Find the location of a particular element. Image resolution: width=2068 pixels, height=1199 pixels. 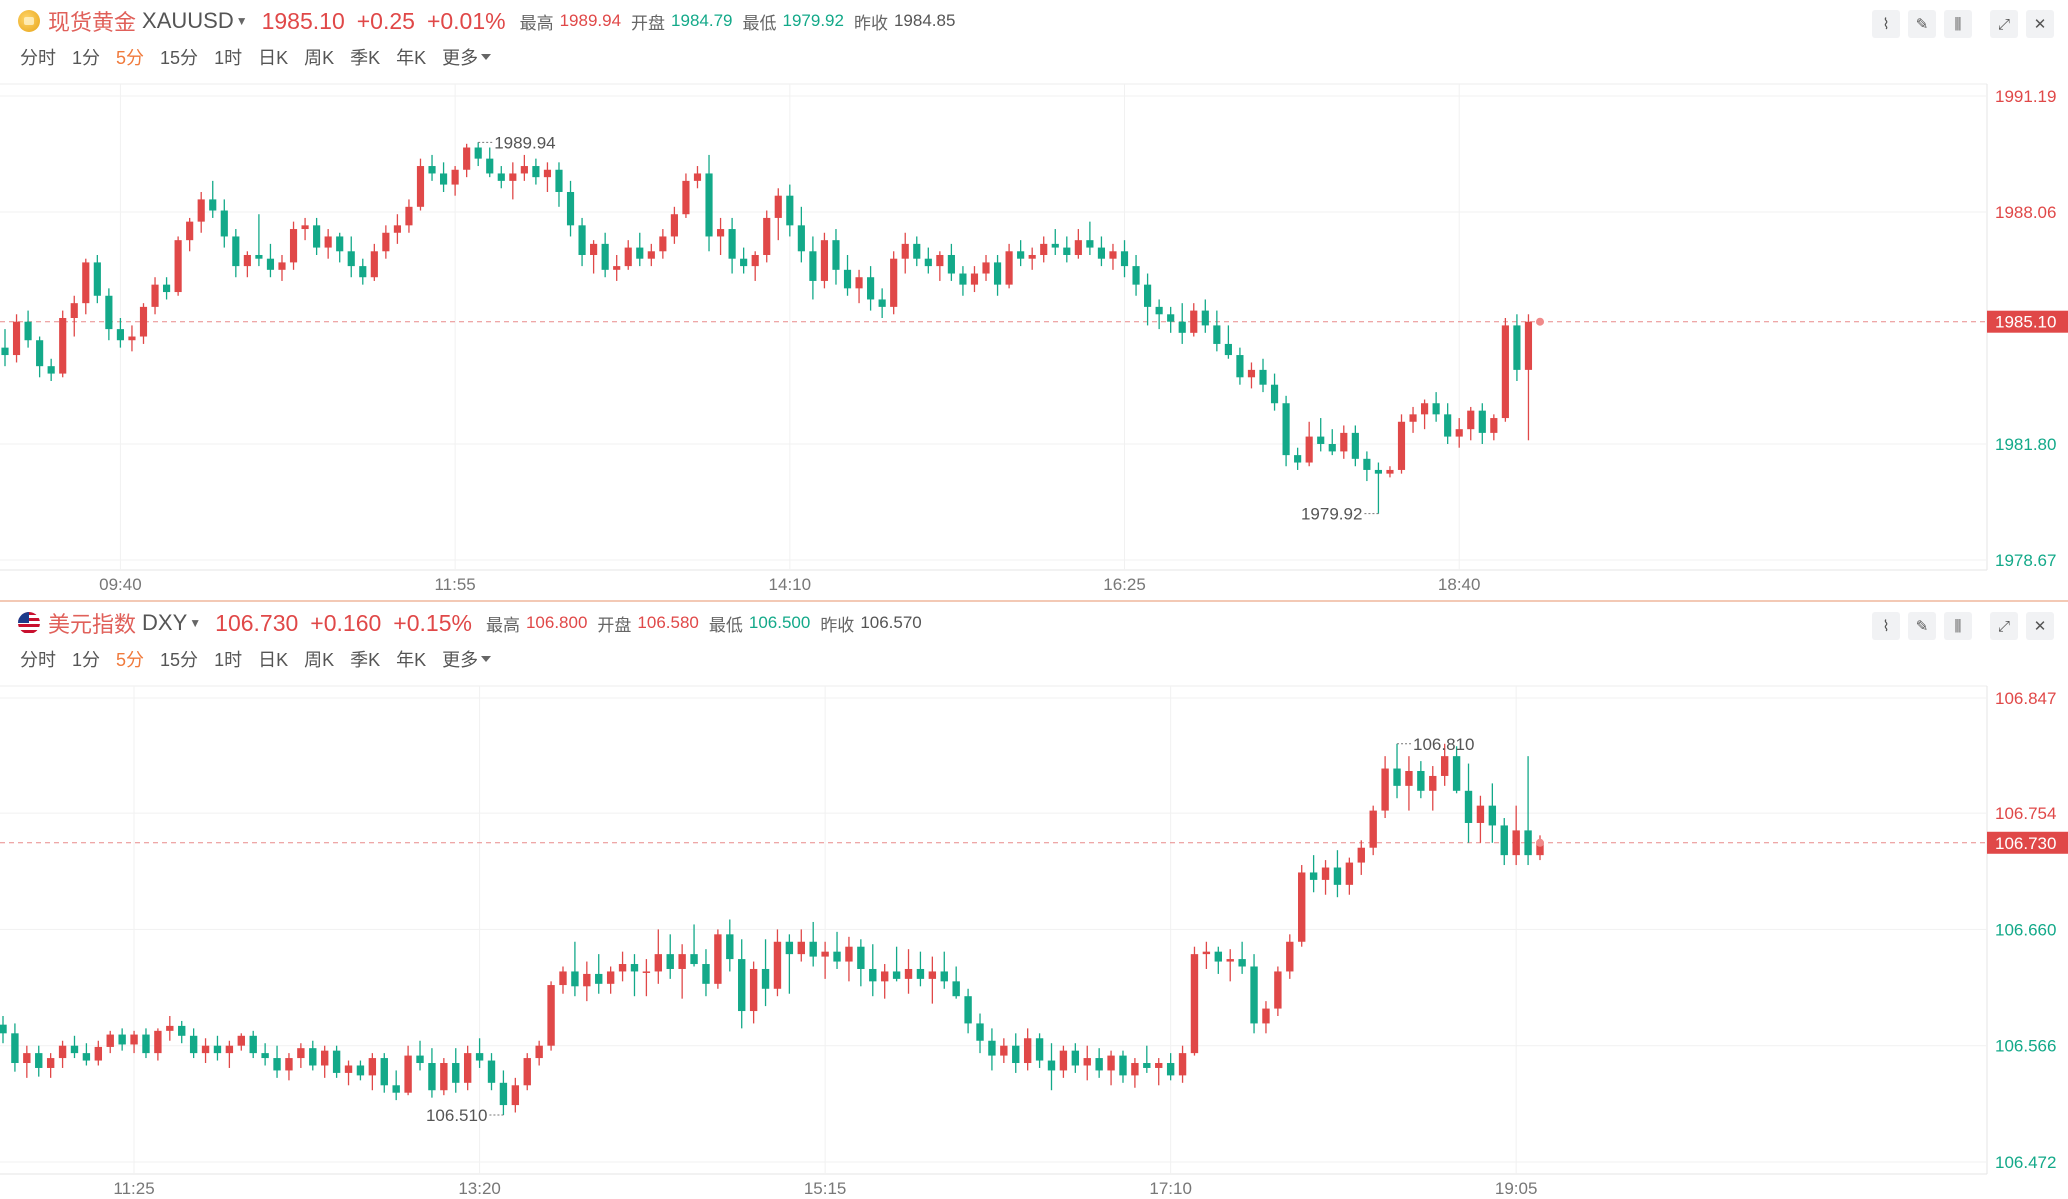

panel-divider is located at coordinates (1034, 601).